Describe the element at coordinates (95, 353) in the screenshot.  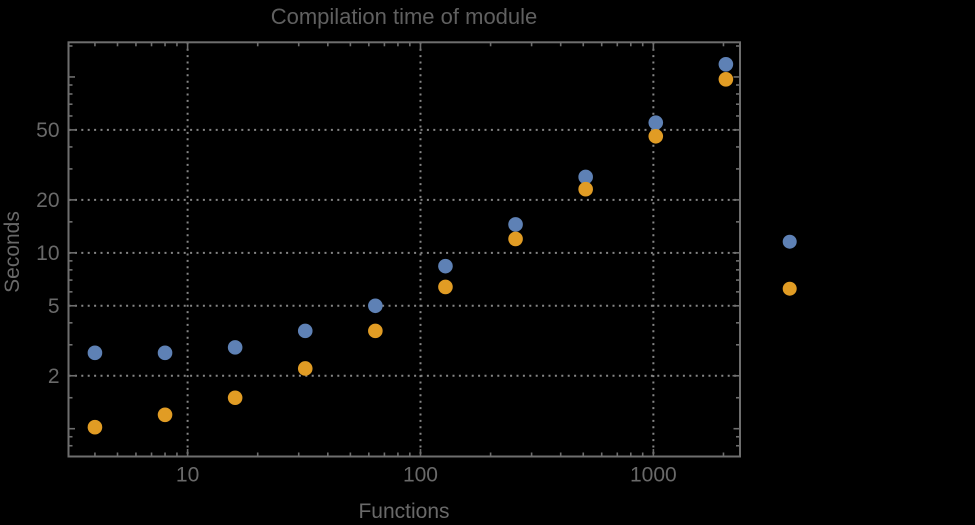
I see `data-point-series-1-blue-x4` at that location.